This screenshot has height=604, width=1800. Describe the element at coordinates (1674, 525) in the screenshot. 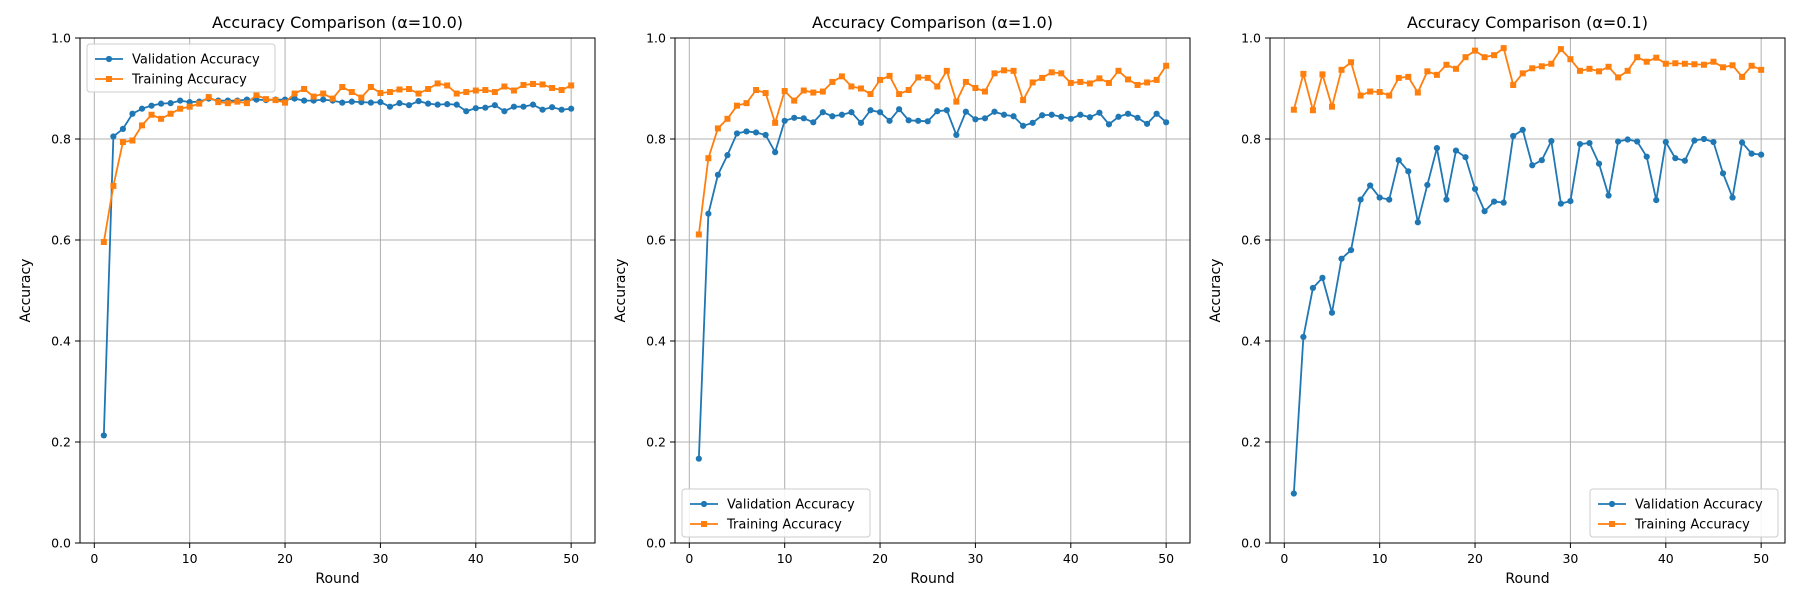

I see `legend-item-training: Training Accuracy` at that location.